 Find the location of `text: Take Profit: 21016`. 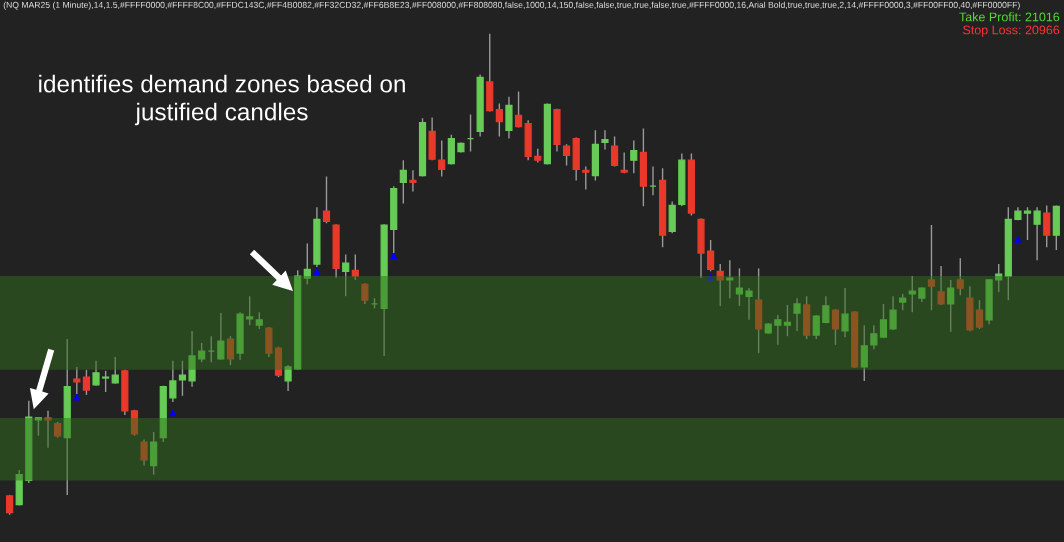

text: Take Profit: 21016 is located at coordinates (1009, 17).